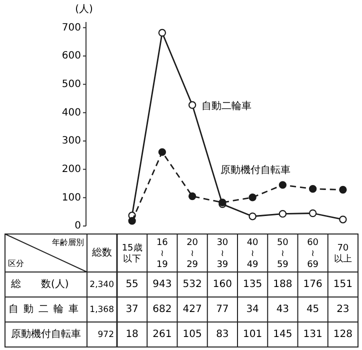 This screenshot has width=362, height=350. I want to click on text: 176, so click(312, 284).